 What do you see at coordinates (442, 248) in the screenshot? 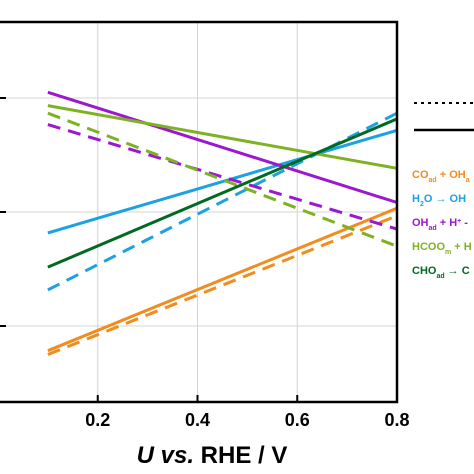
I see `legend-entry-4: HCOOm + H` at bounding box center [442, 248].